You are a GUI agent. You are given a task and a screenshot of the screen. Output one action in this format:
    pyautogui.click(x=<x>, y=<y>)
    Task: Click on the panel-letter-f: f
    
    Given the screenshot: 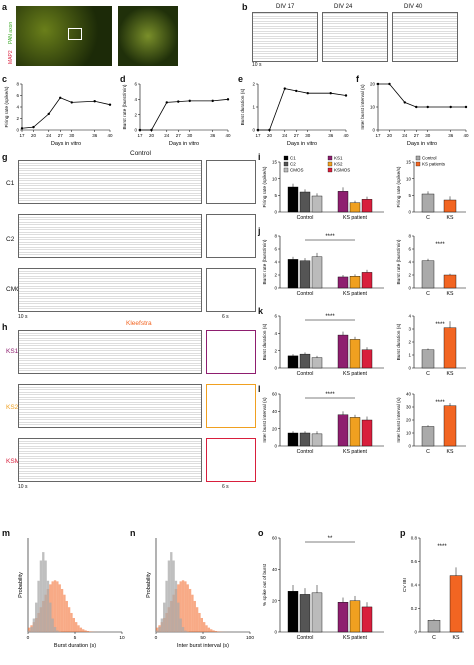 What is the action you would take?
    pyautogui.click(x=357, y=79)
    